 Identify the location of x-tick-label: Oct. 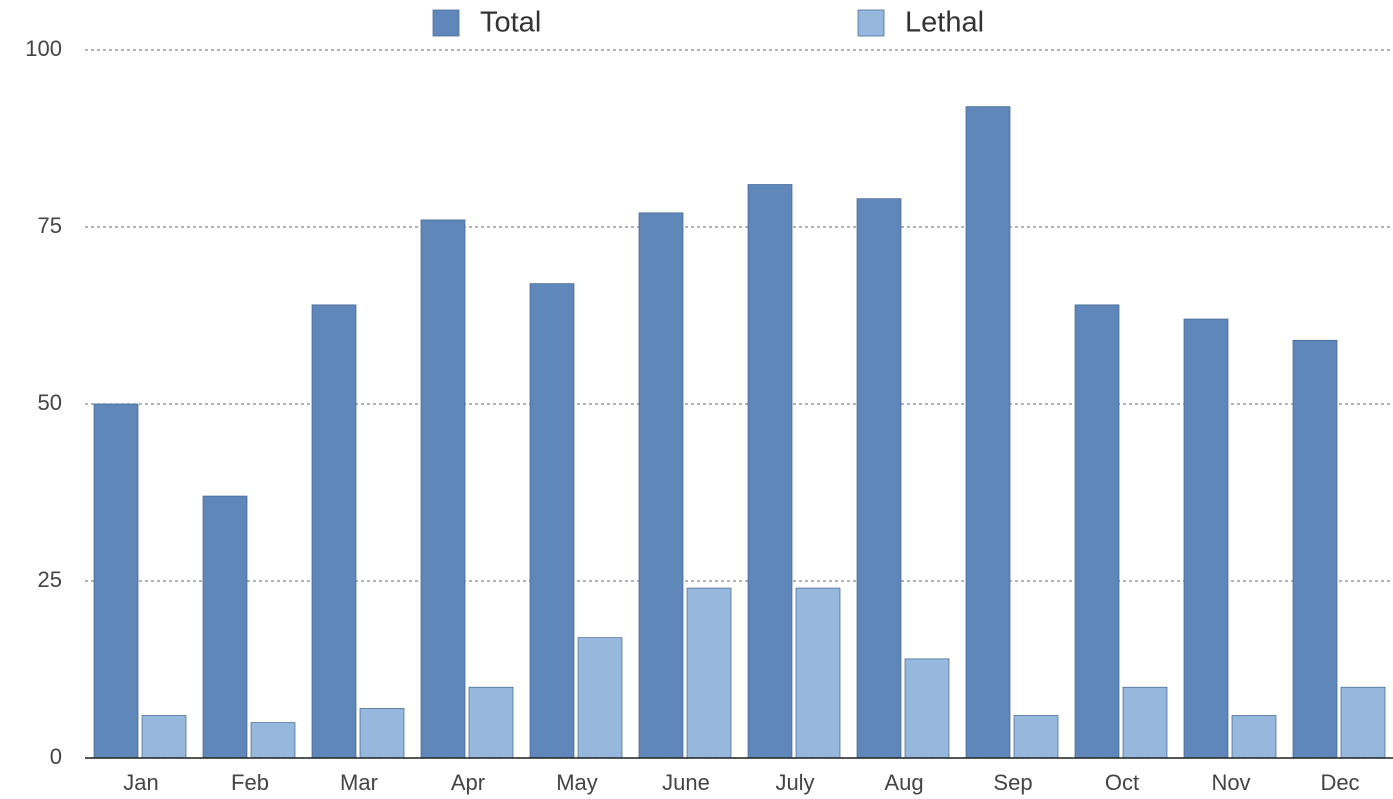
(1122, 782).